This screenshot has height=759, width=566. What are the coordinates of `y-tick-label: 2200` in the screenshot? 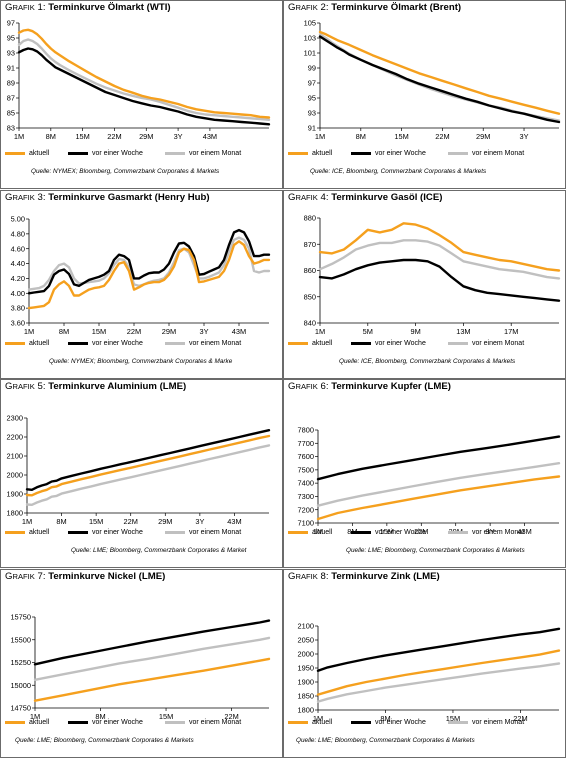 It's located at (15, 437).